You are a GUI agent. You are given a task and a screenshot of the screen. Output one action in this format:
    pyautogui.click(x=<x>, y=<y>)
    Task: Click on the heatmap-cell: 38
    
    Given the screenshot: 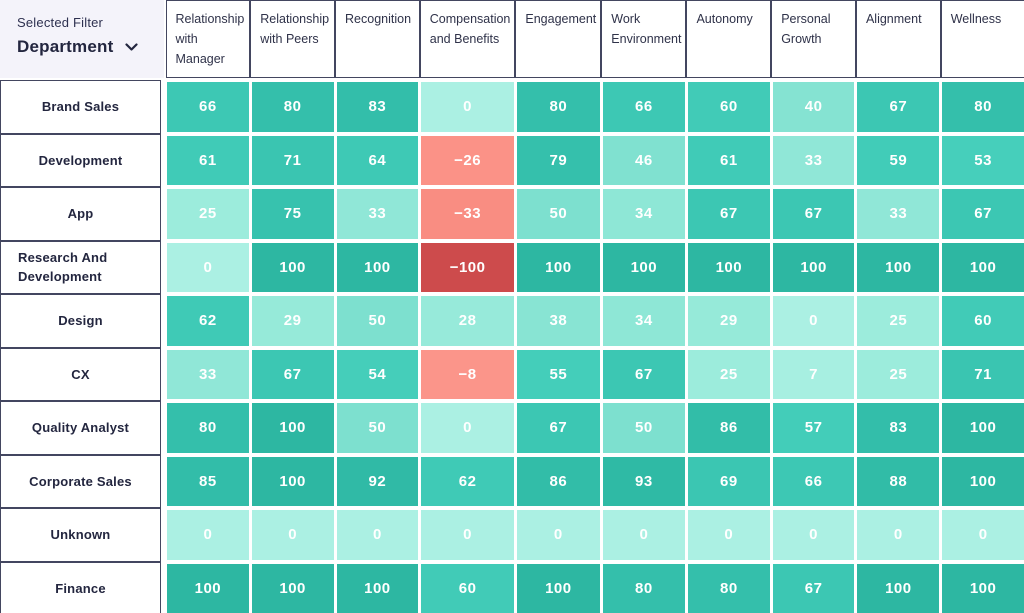 What is the action you would take?
    pyautogui.click(x=558, y=321)
    